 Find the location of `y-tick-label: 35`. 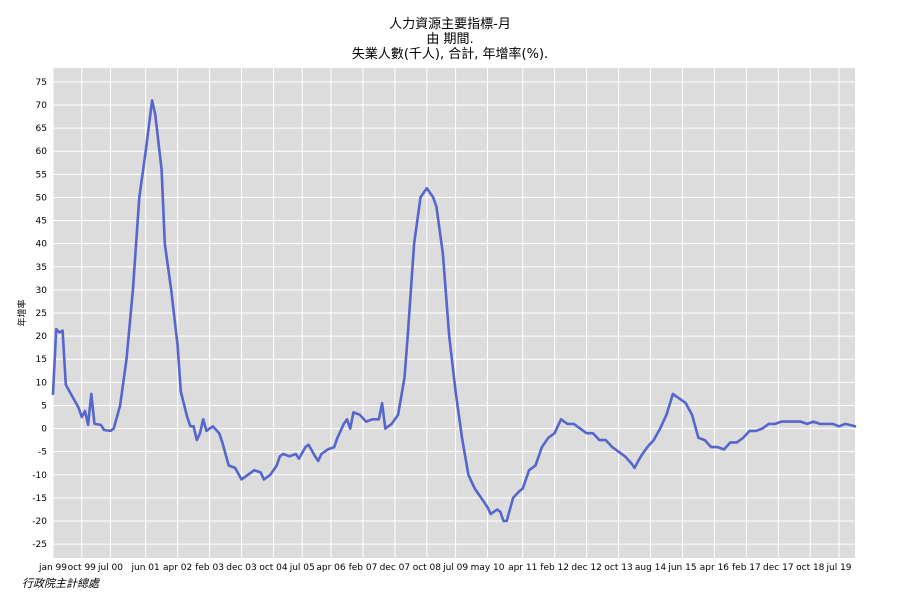

y-tick-label: 35 is located at coordinates (41, 268).